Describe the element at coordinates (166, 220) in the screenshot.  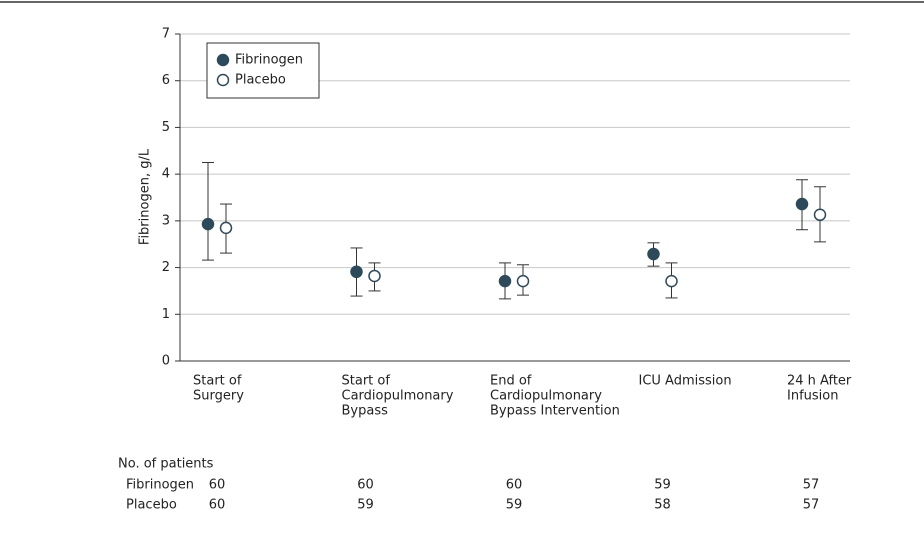
I see `y-tick-label: 3` at that location.